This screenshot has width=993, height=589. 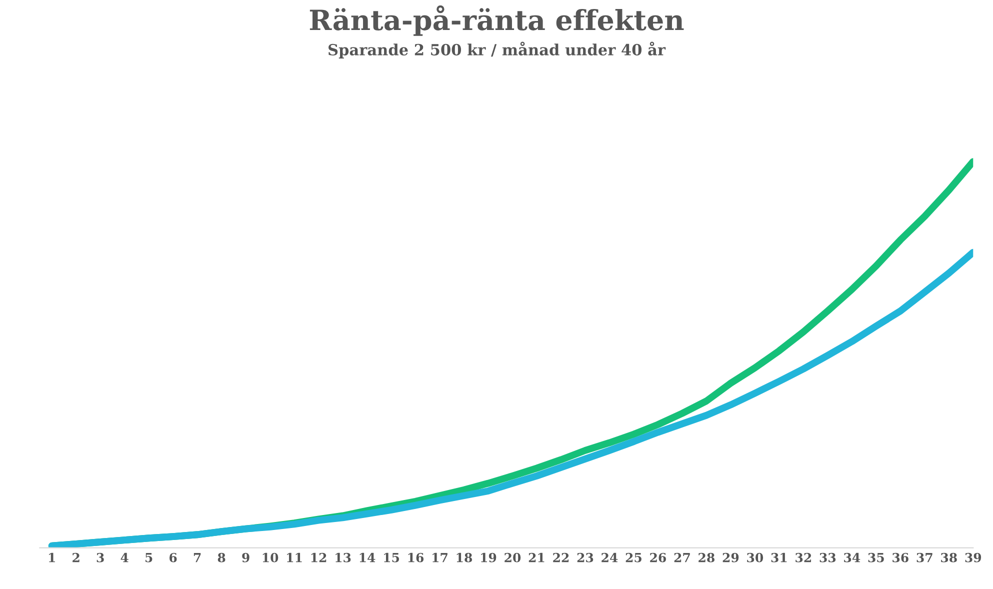 What do you see at coordinates (585, 557) in the screenshot?
I see `x-tick-label: 23` at bounding box center [585, 557].